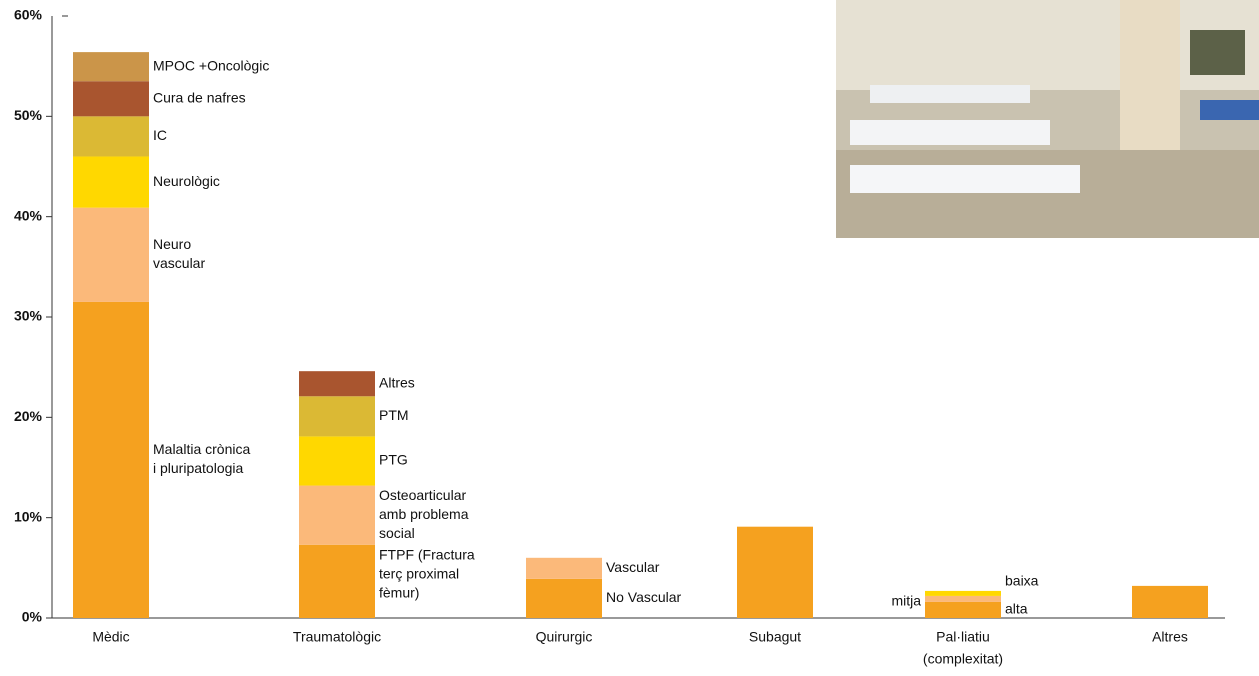 This screenshot has height=676, width=1259. What do you see at coordinates (201, 449) in the screenshot?
I see `segment-label: Malaltia crònica` at bounding box center [201, 449].